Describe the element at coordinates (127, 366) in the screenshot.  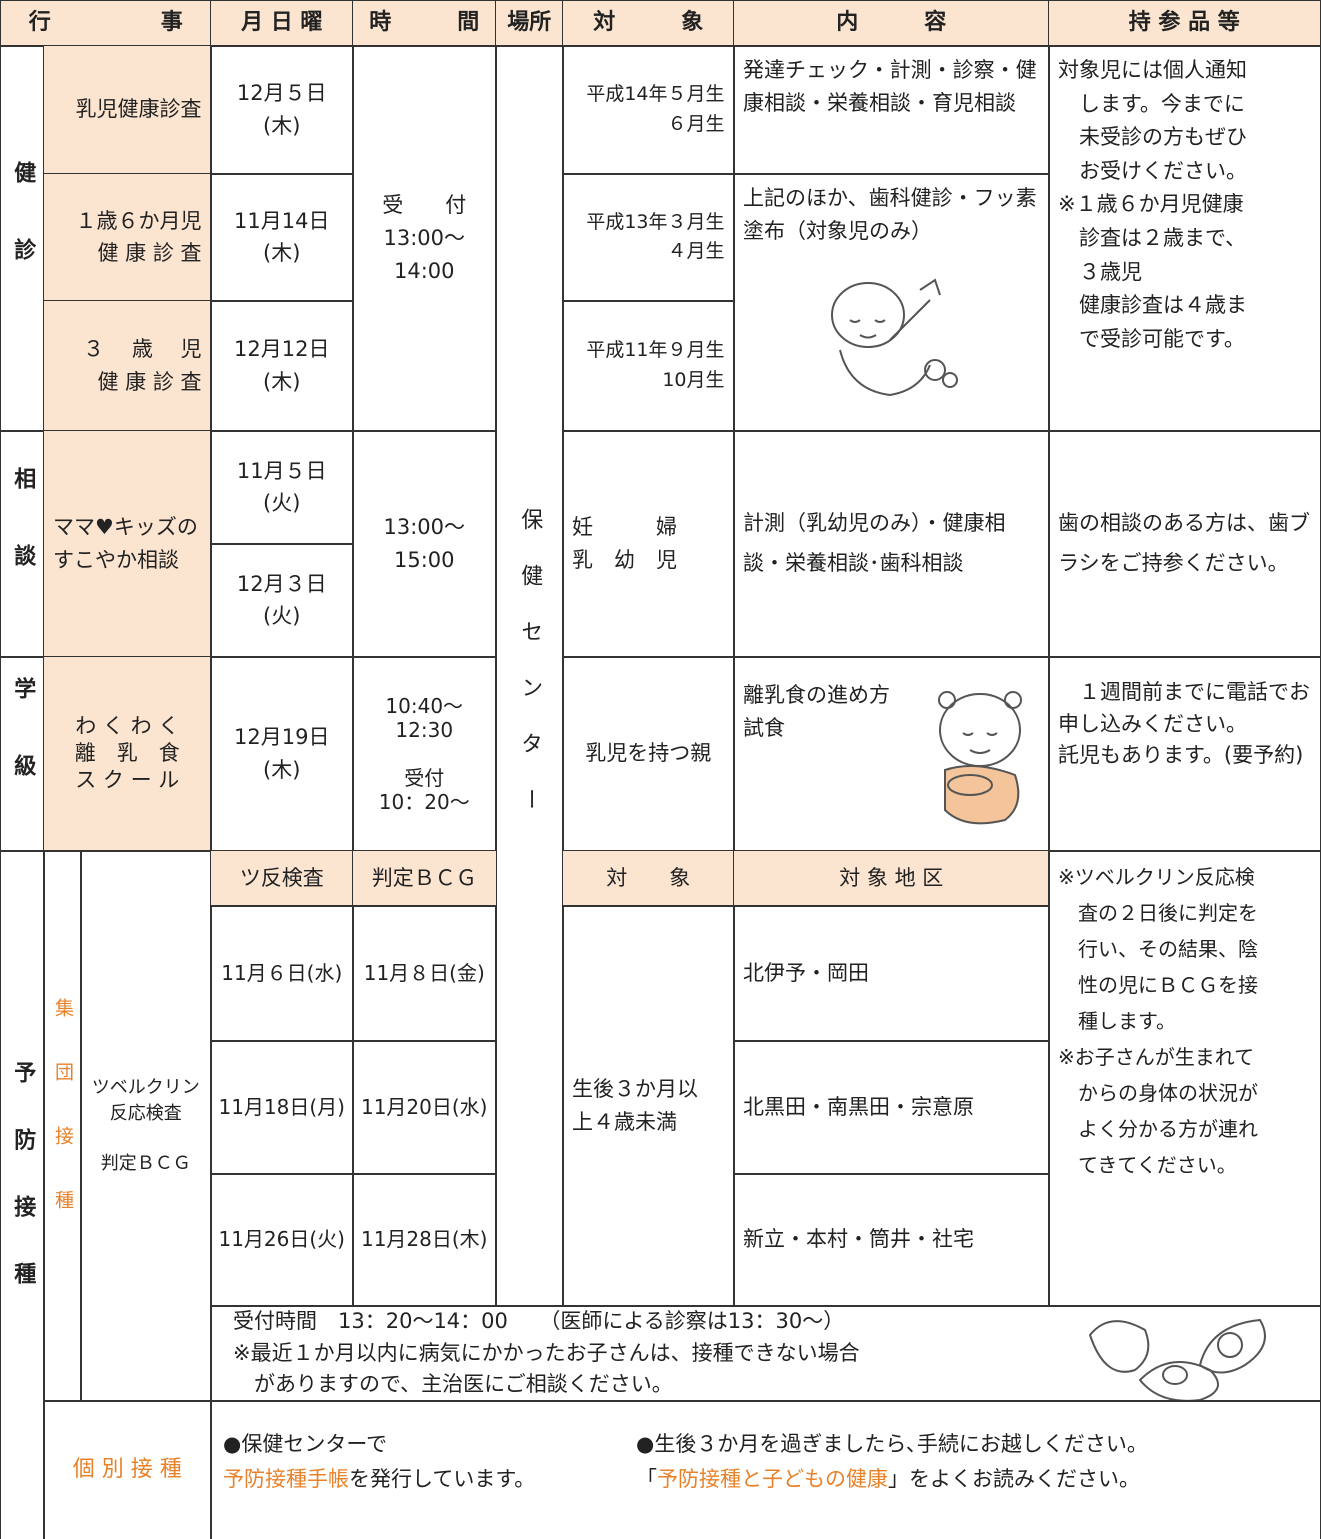
I see `event-name: ３ 歳 児 健 康 診 査` at that location.